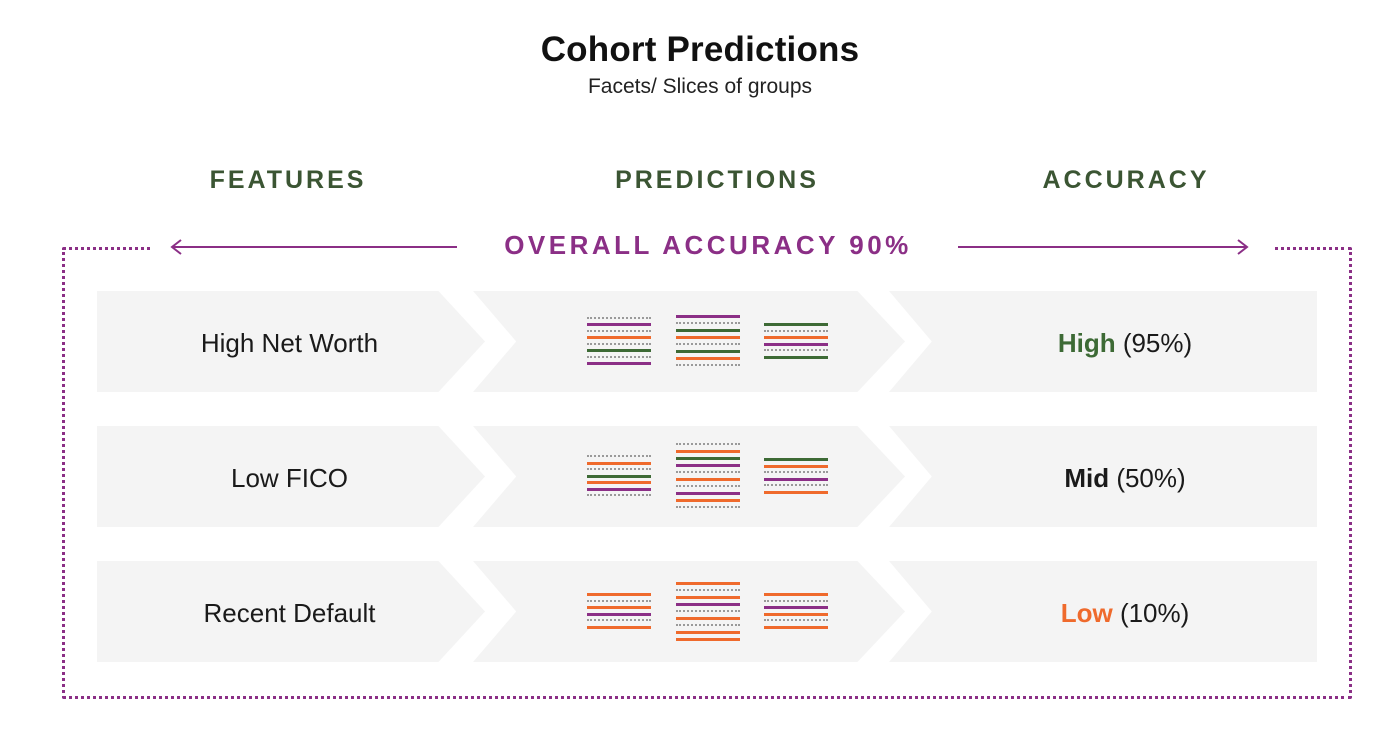  Describe the element at coordinates (717, 180) in the screenshot. I see `column-header-predictions: PREDICTIONS` at that location.